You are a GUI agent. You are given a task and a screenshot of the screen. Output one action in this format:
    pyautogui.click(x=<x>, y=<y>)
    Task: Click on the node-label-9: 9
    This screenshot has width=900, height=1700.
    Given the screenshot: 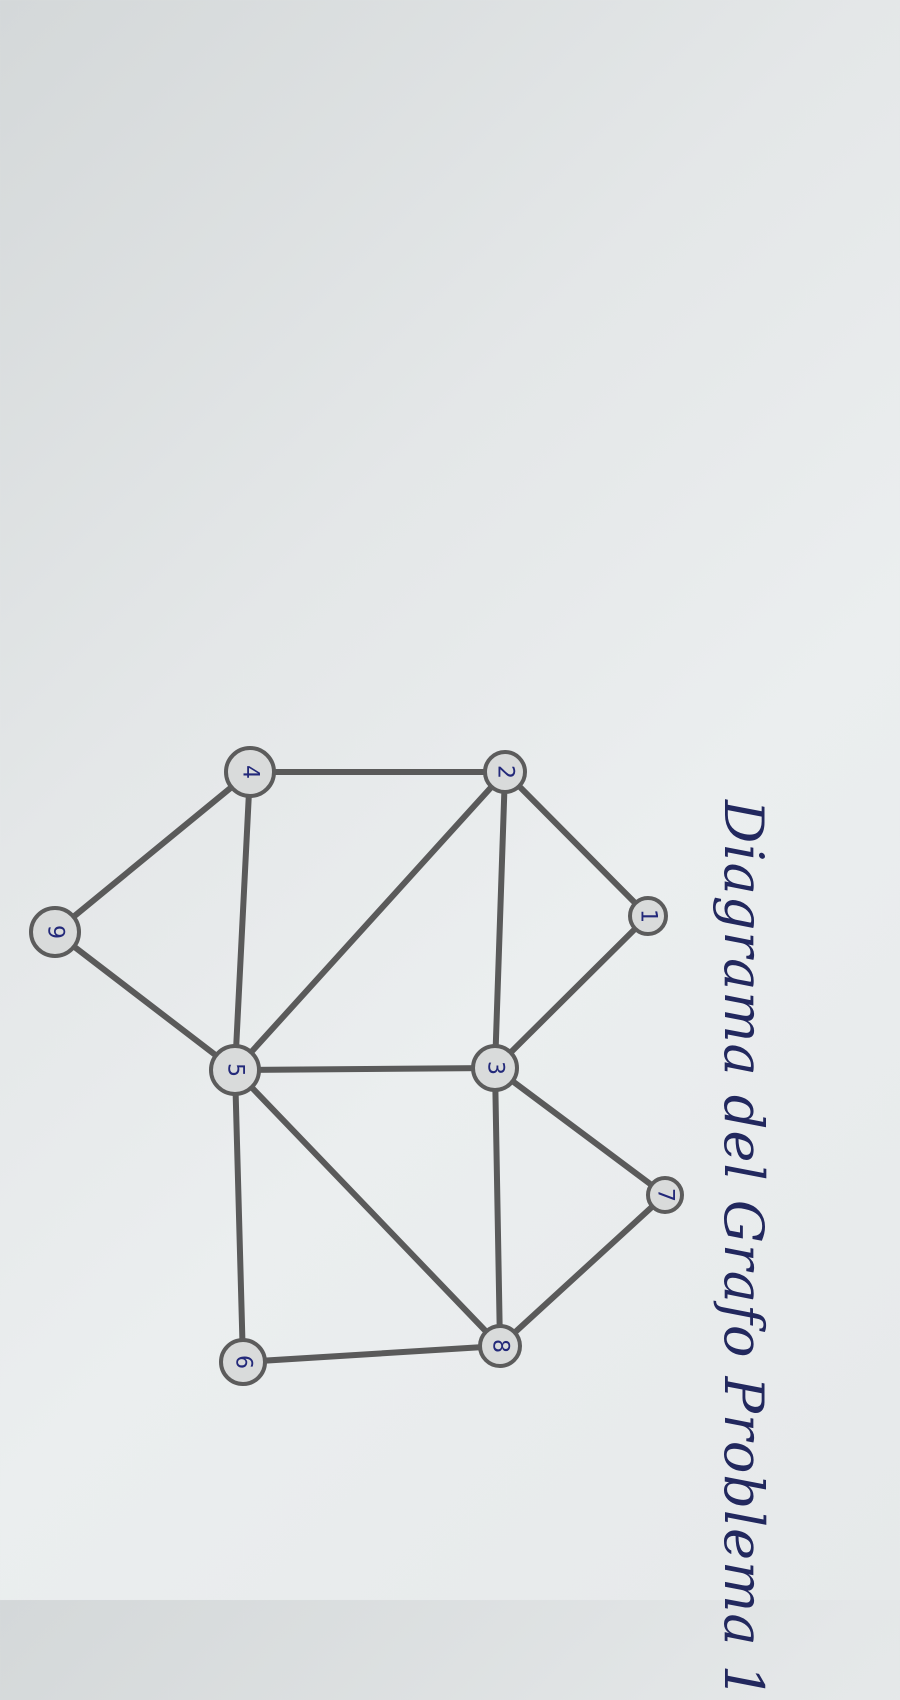 What is the action you would take?
    pyautogui.click(x=55, y=932)
    